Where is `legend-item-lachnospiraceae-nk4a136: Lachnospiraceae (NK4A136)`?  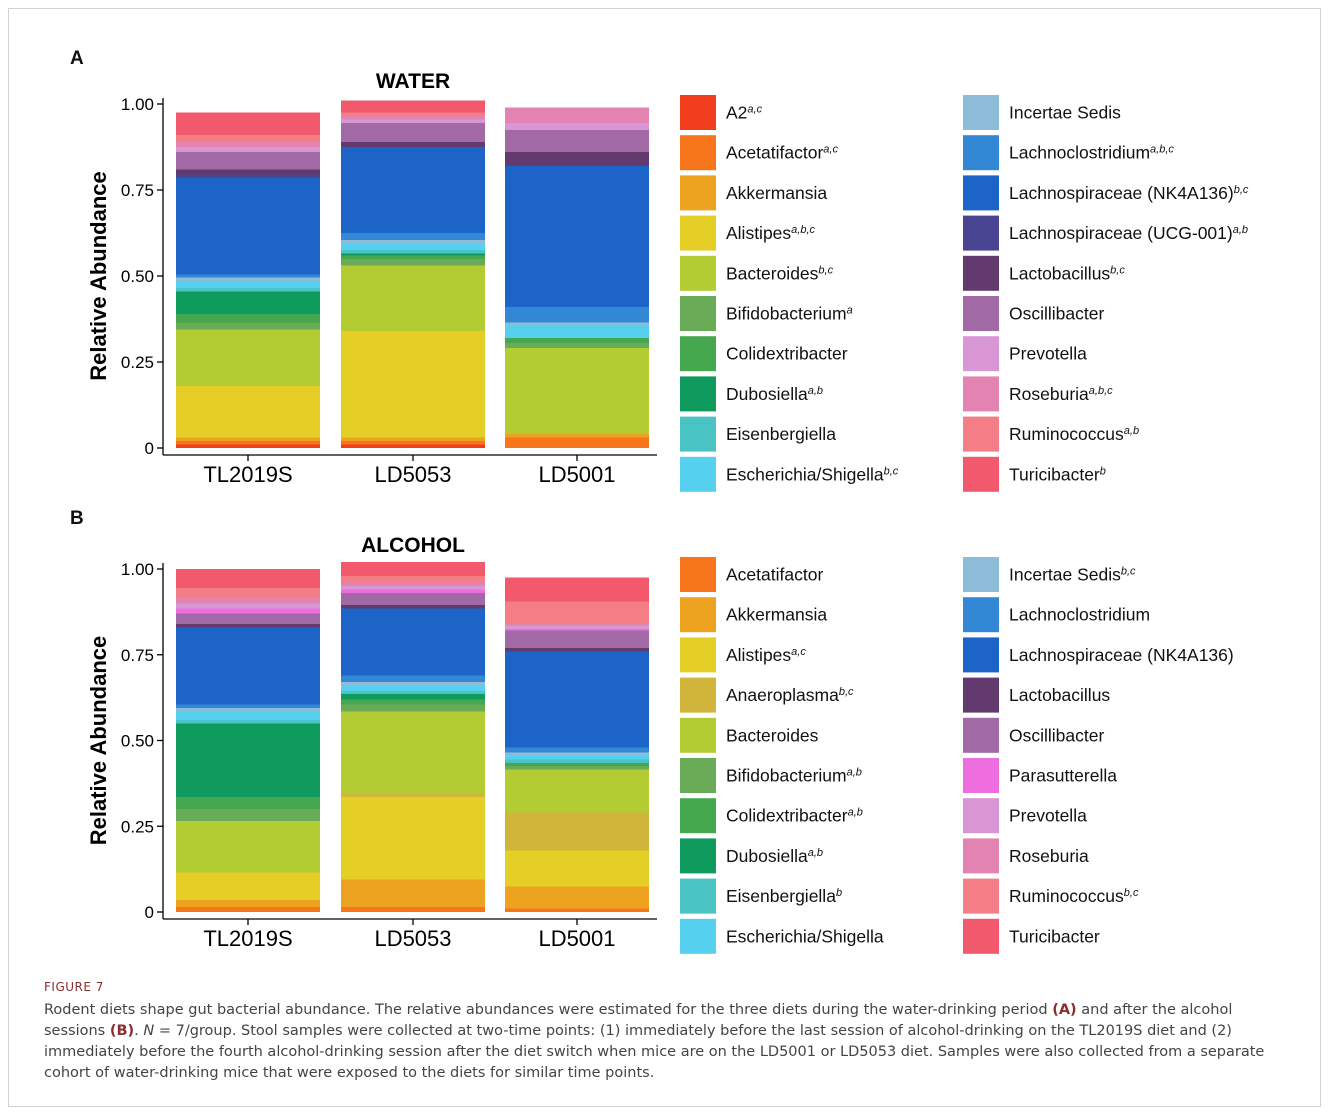
legend-item-lachnospiraceae-nk4a136: Lachnospiraceae (NK4A136) is located at coordinates (1098, 655).